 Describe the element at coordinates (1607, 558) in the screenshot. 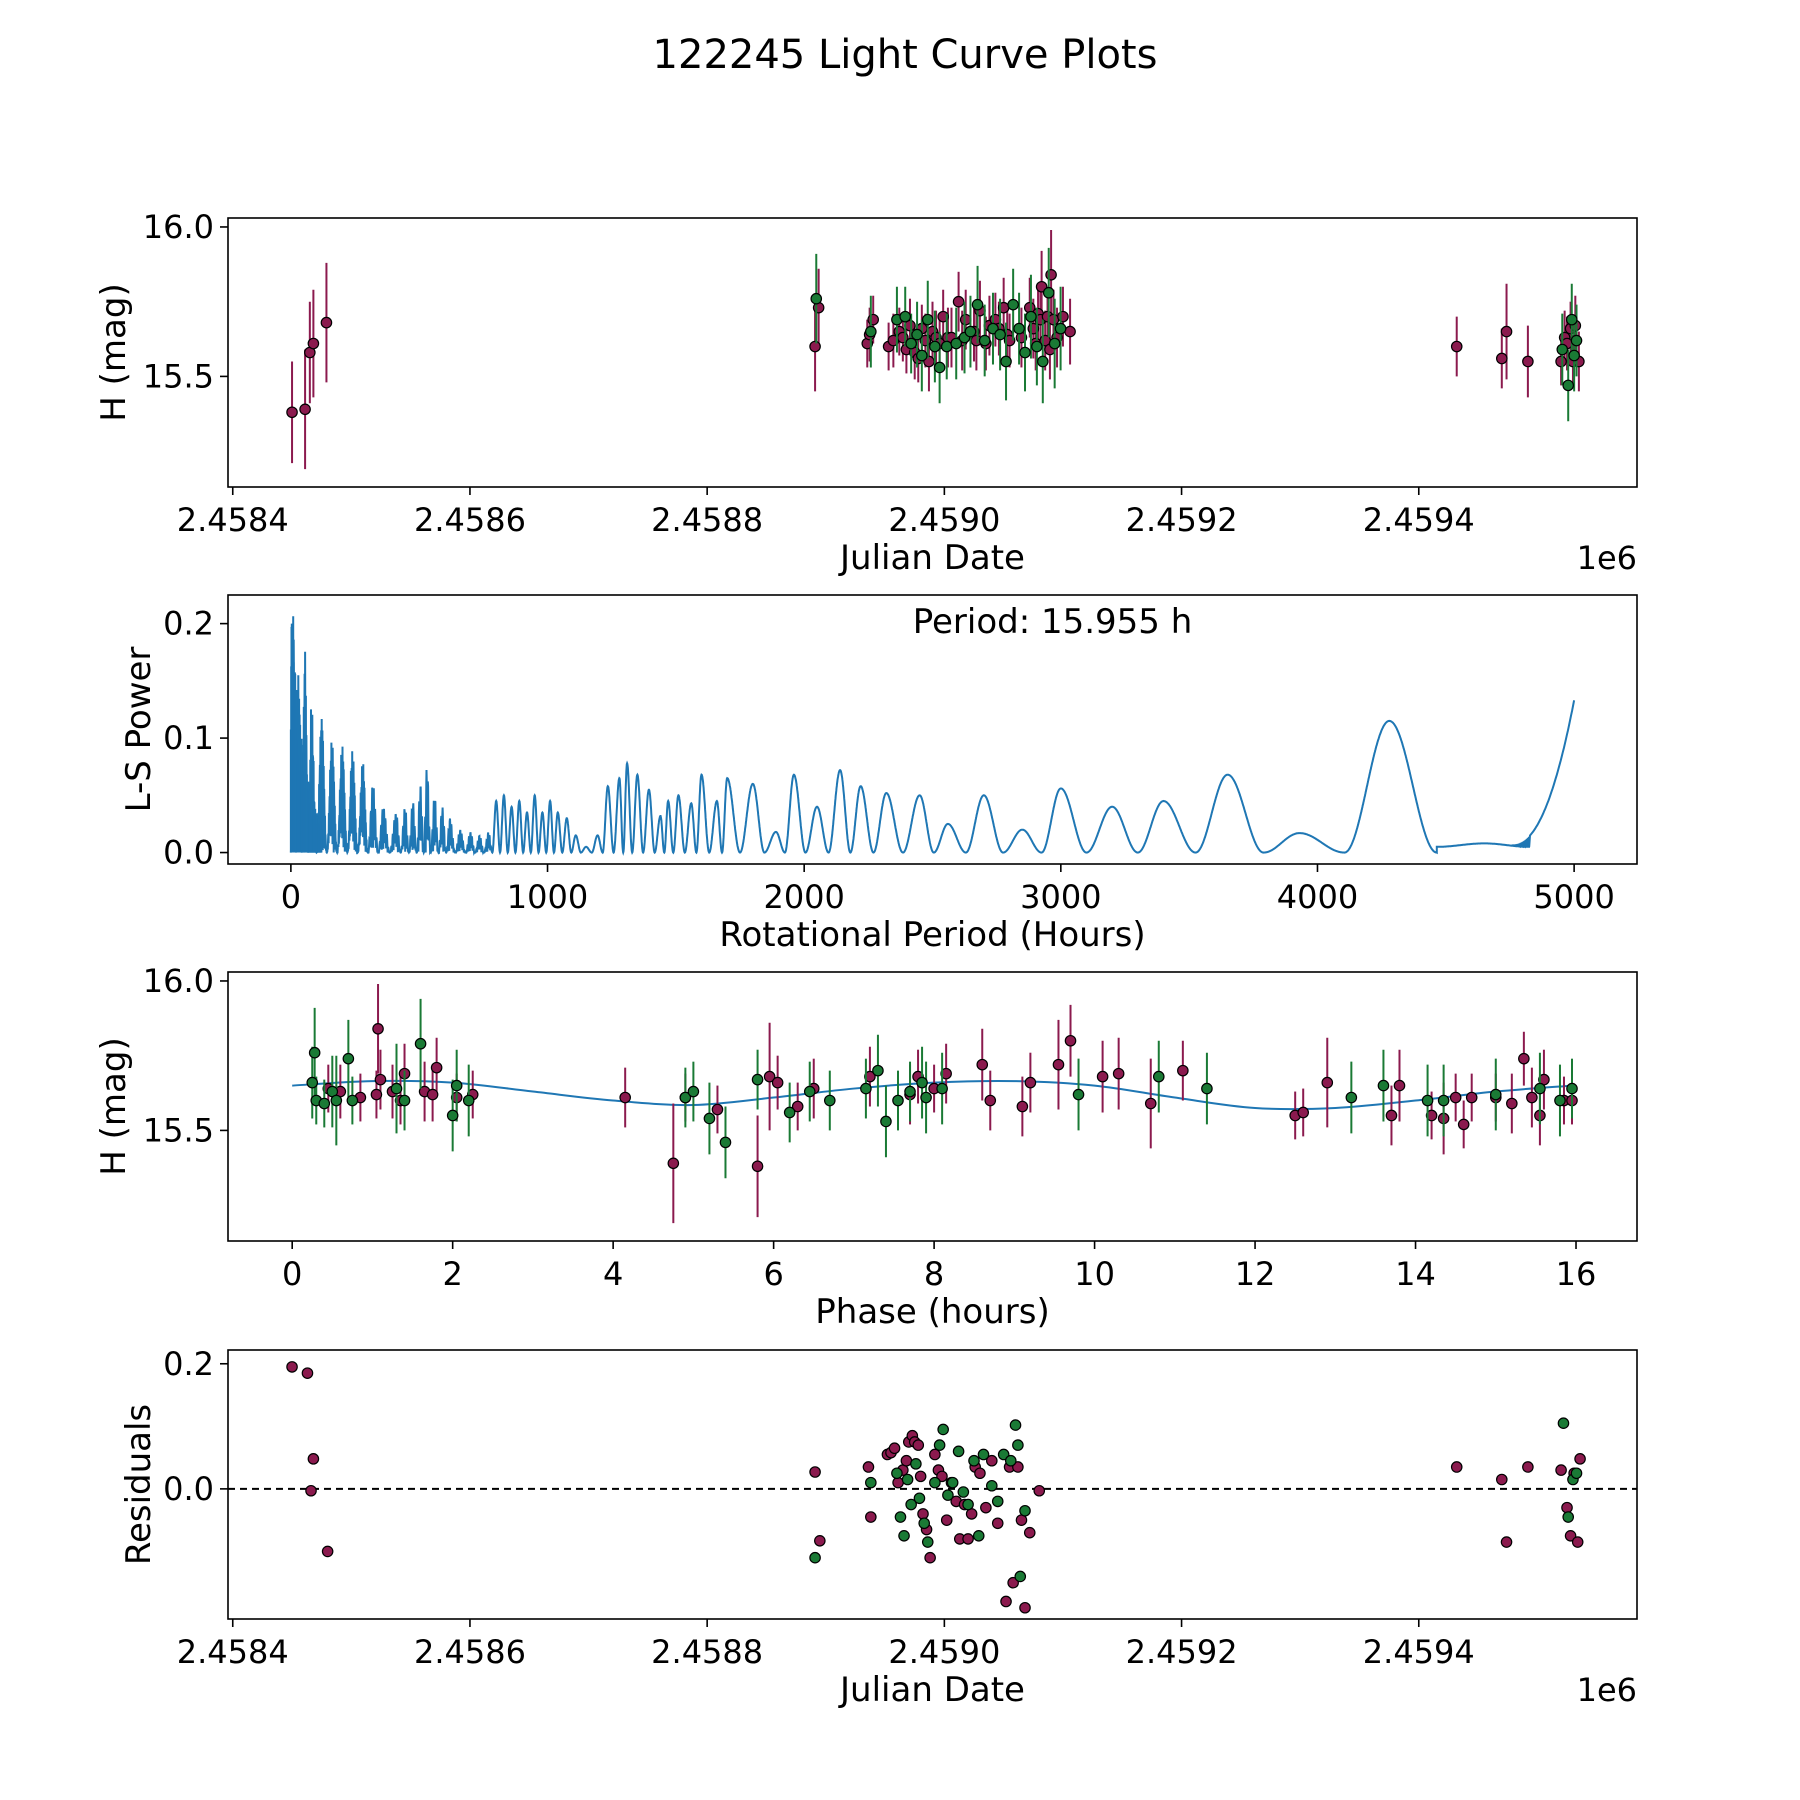

I see `x-offset-label: 1e6` at that location.